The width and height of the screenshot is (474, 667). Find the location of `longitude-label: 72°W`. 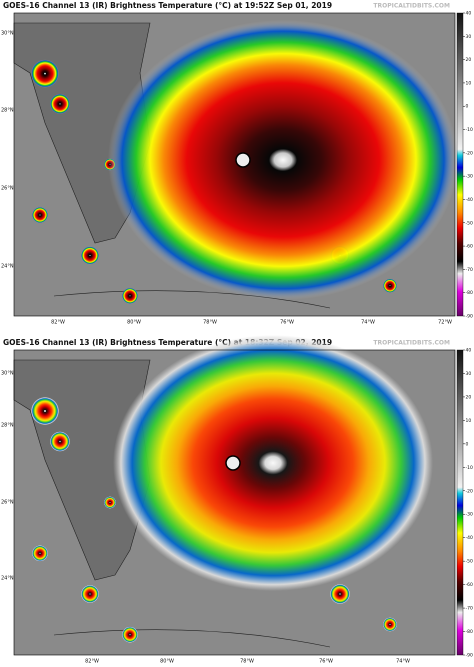

longitude-label: 72°W is located at coordinates (445, 323).